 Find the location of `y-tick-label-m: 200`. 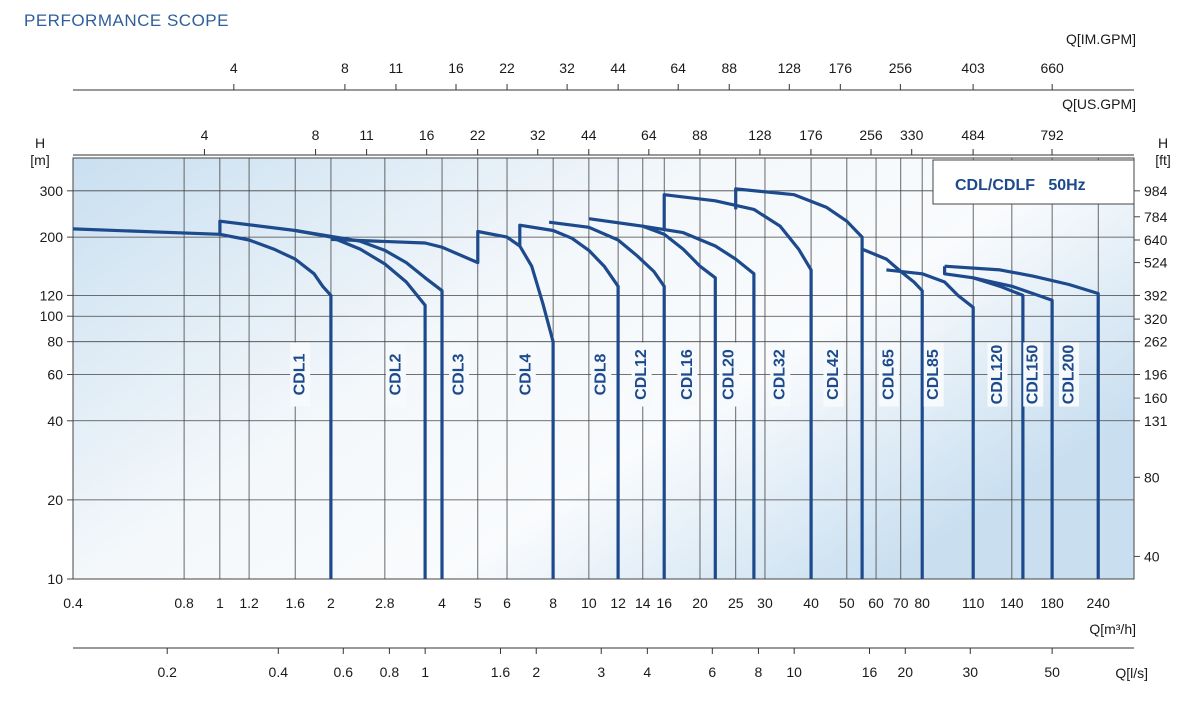

y-tick-label-m: 200 is located at coordinates (52, 237).